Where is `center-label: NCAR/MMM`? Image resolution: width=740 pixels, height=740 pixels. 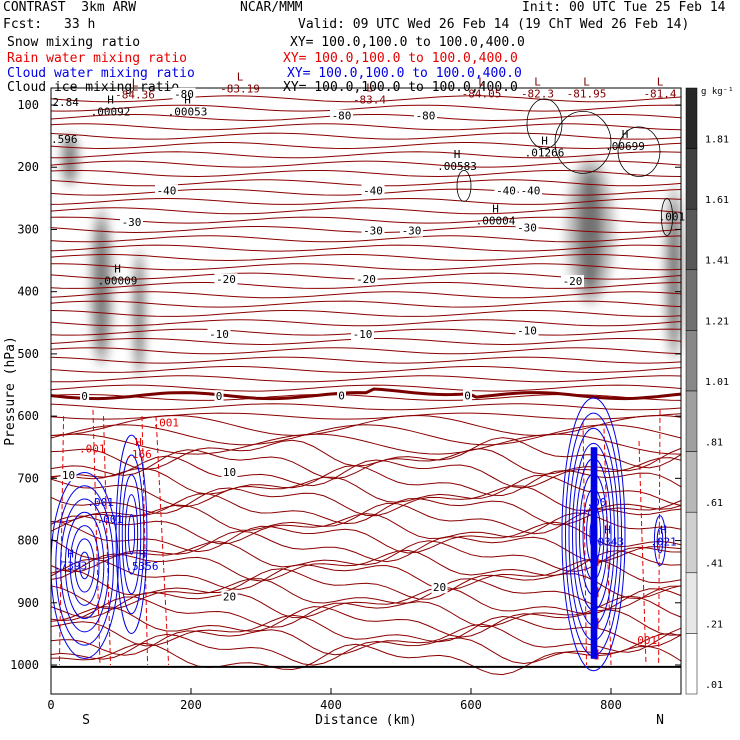
center-label: NCAR/MMM is located at coordinates (271, 7).